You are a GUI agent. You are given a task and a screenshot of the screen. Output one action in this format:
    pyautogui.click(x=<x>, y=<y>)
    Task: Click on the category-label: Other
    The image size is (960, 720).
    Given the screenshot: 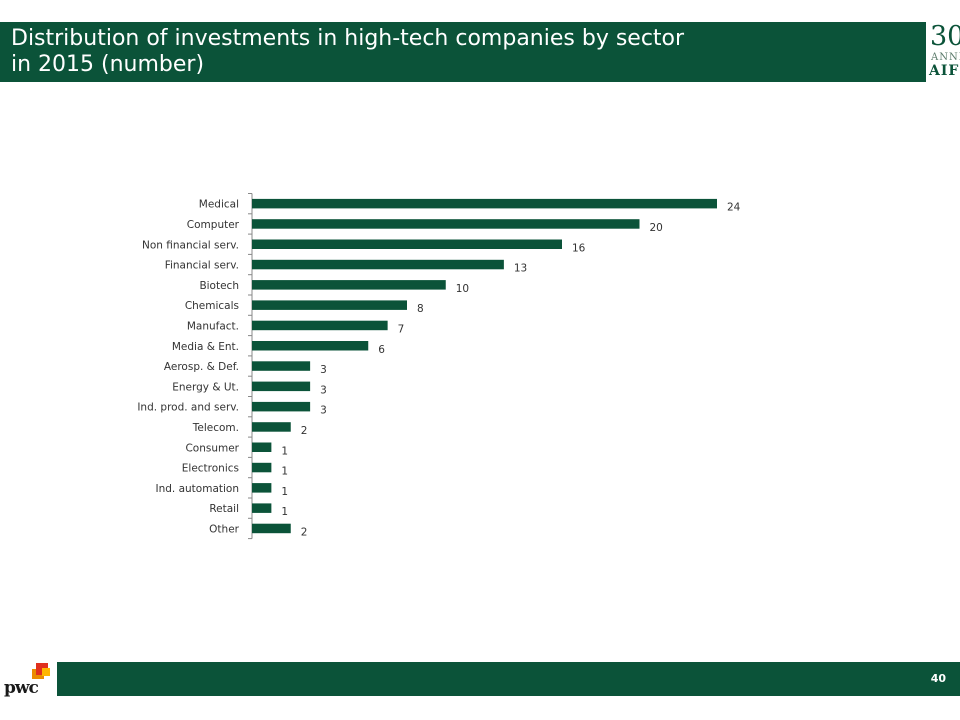 What is the action you would take?
    pyautogui.click(x=224, y=529)
    